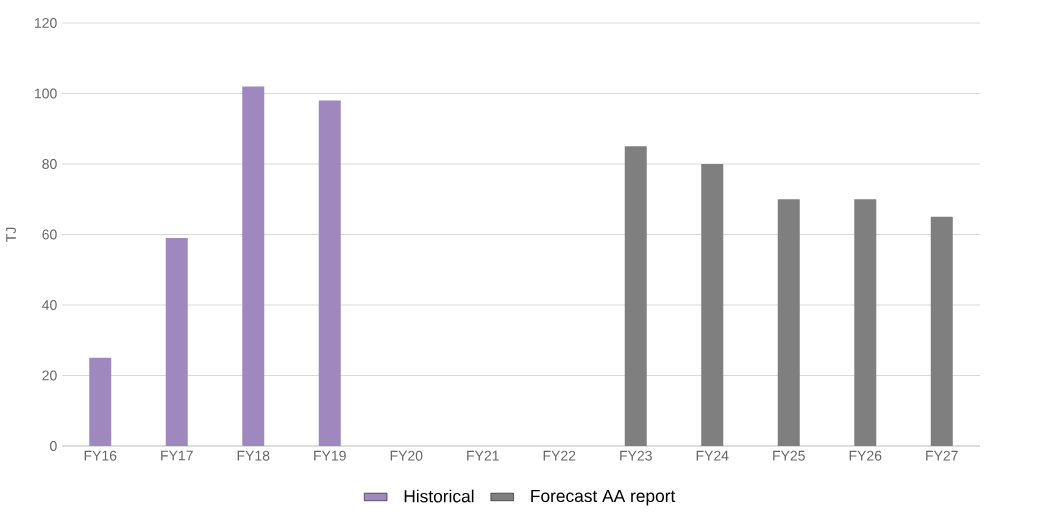 This screenshot has height=521, width=1056. What do you see at coordinates (789, 455) in the screenshot?
I see `x-tick-label: FY25` at bounding box center [789, 455].